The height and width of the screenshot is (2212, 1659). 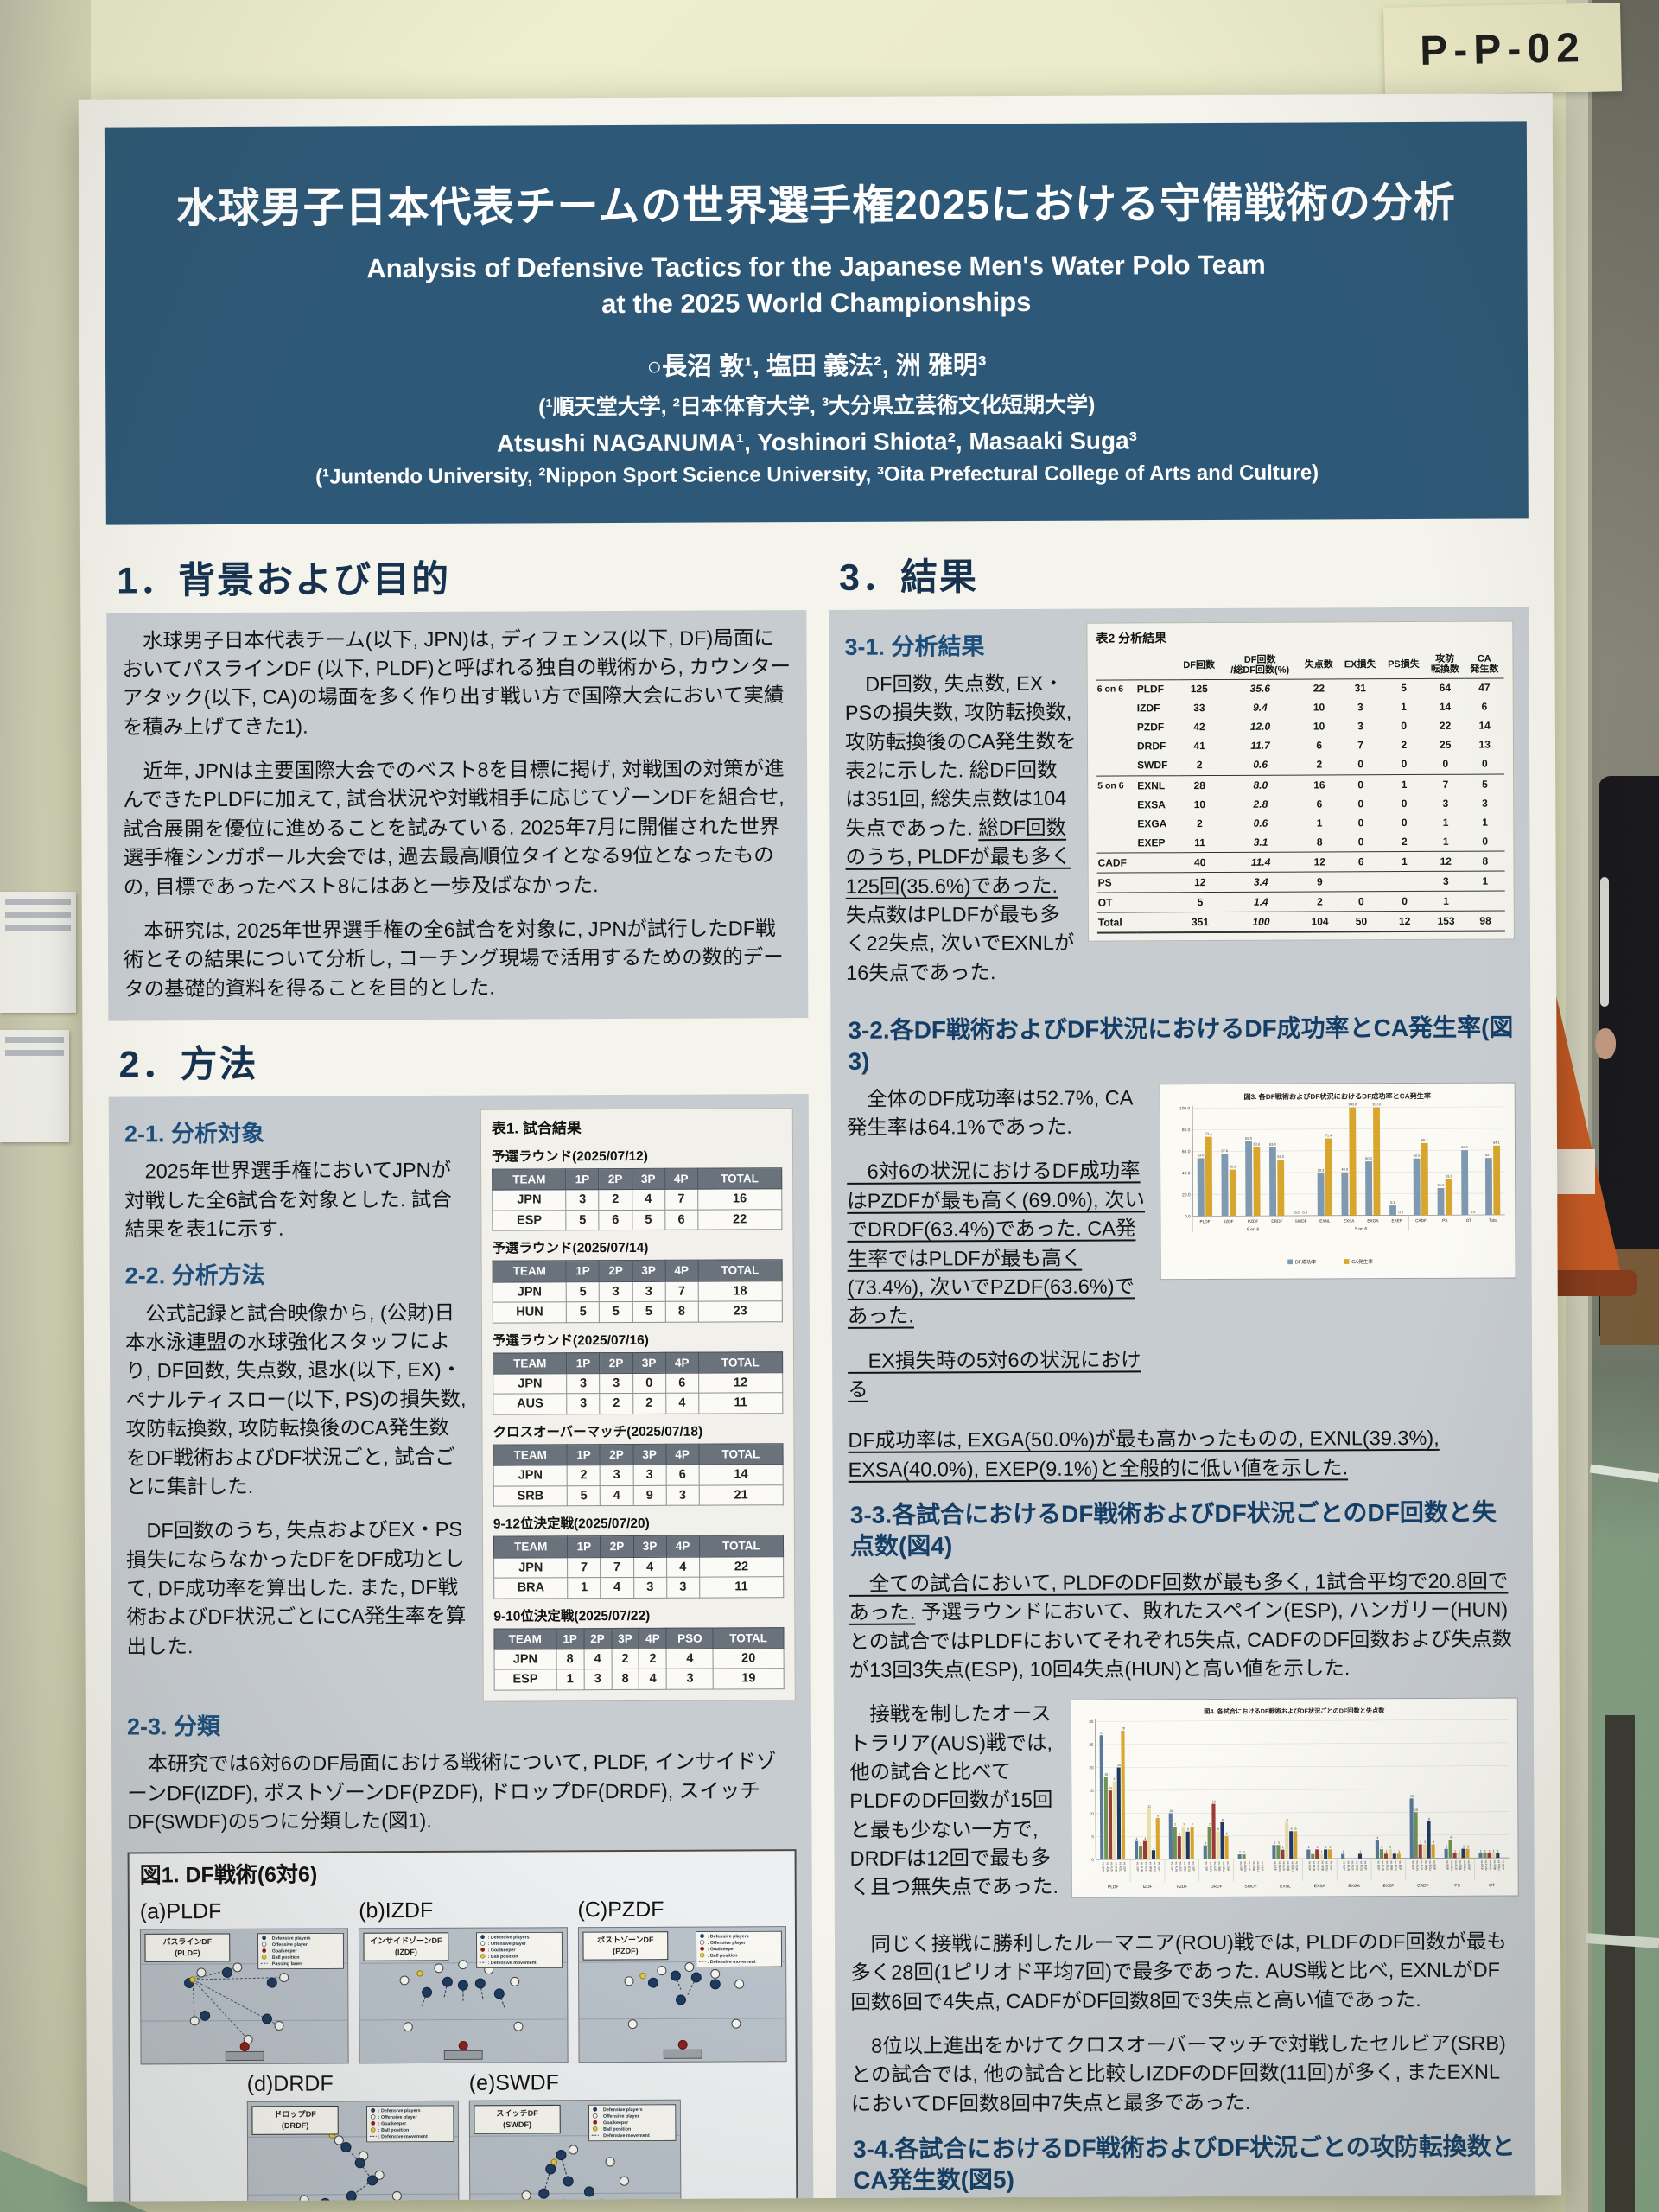 What do you see at coordinates (187, 1952) in the screenshot?
I see `svg-text: (PLDF)` at bounding box center [187, 1952].